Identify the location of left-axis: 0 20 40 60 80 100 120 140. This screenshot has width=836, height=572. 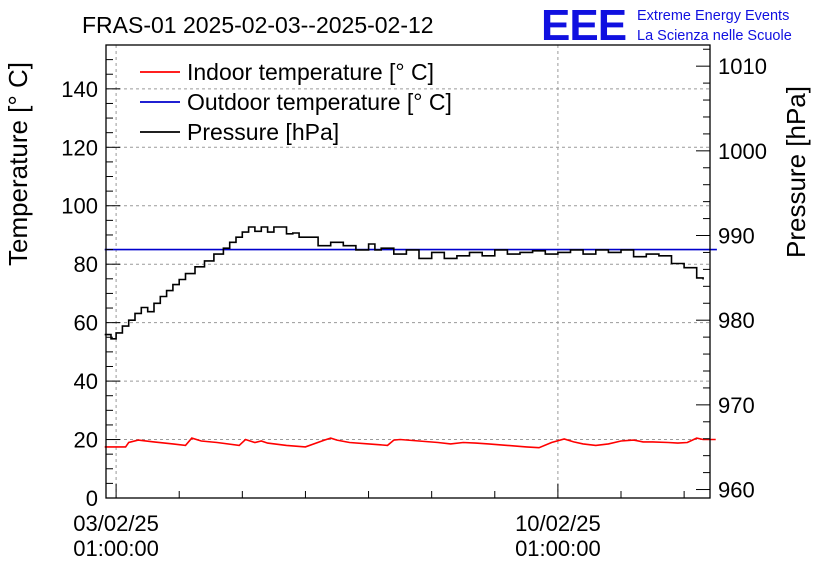
(90, 277).